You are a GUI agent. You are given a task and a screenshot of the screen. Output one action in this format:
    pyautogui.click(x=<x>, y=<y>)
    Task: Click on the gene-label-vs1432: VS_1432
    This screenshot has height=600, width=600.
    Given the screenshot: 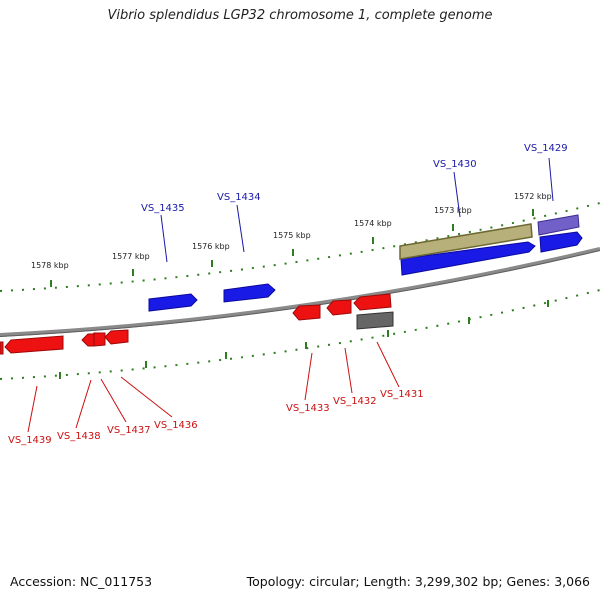 What is the action you would take?
    pyautogui.click(x=355, y=401)
    